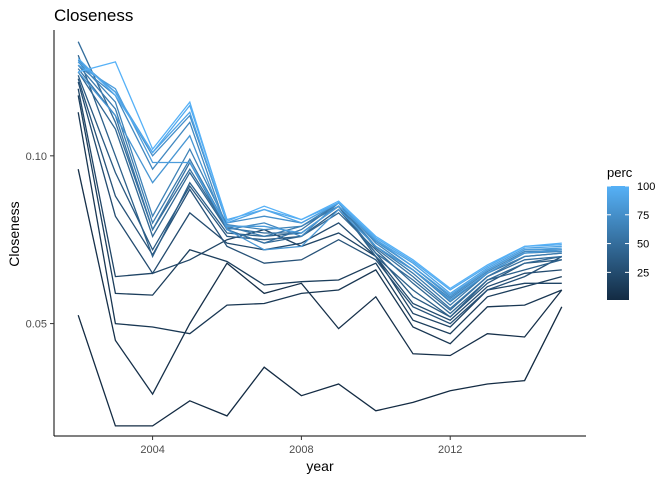 This screenshot has width=672, height=480. Describe the element at coordinates (320, 466) in the screenshot. I see `x-axis-title: year` at that location.